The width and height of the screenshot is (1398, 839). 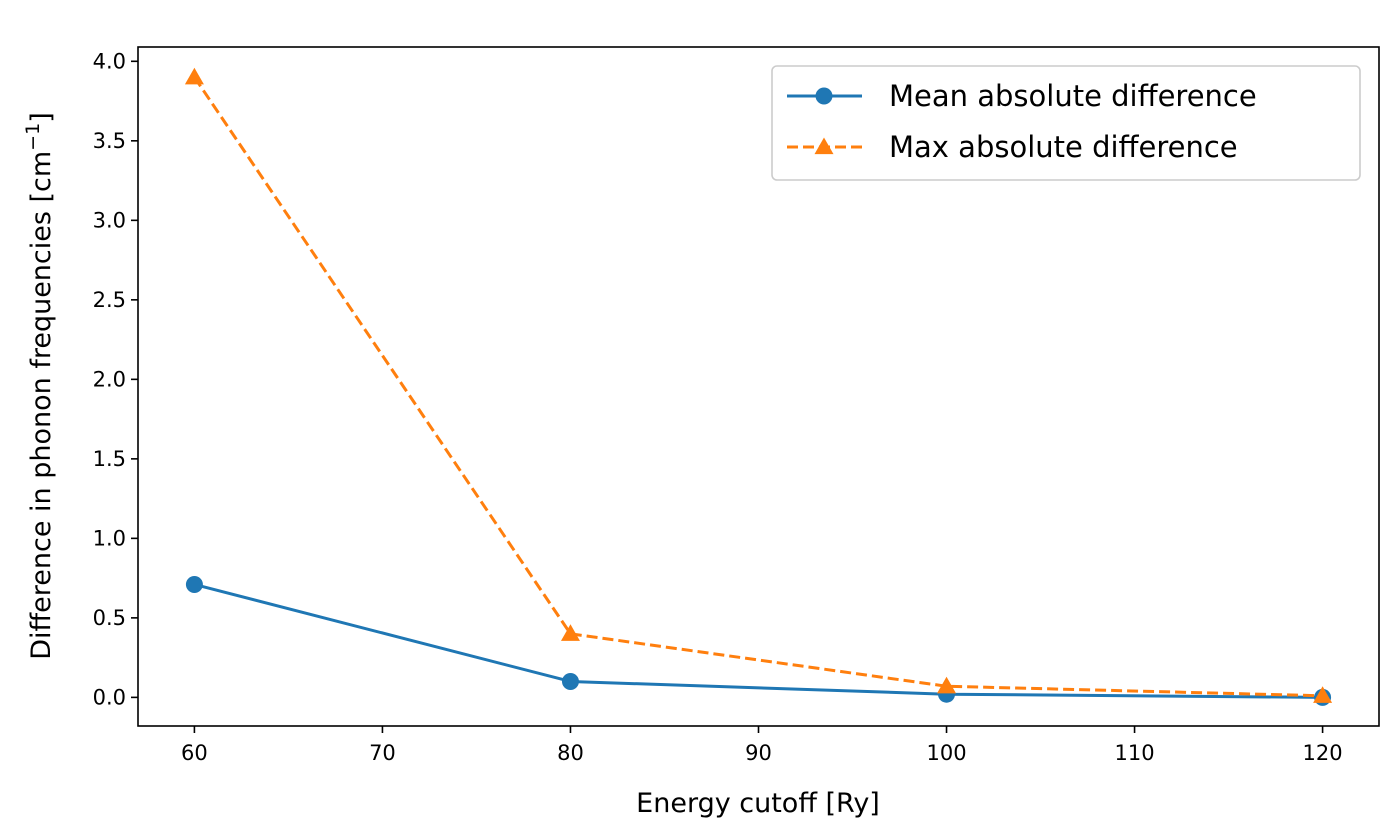 What do you see at coordinates (109, 220) in the screenshot?
I see `y-tick-label: 3.0` at bounding box center [109, 220].